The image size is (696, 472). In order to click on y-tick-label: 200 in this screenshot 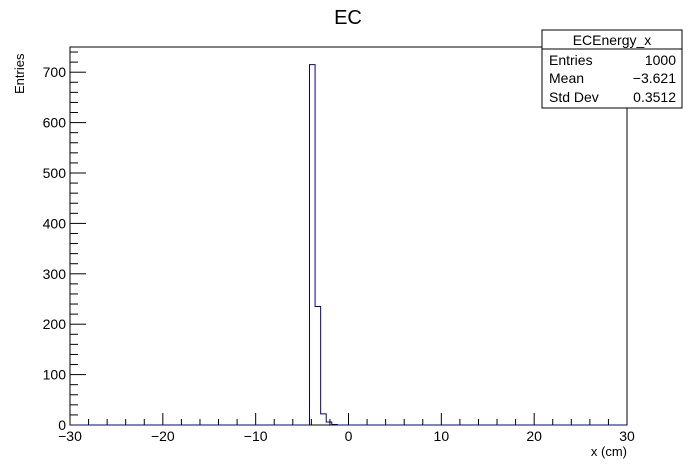, I will do `click(55, 324)`.